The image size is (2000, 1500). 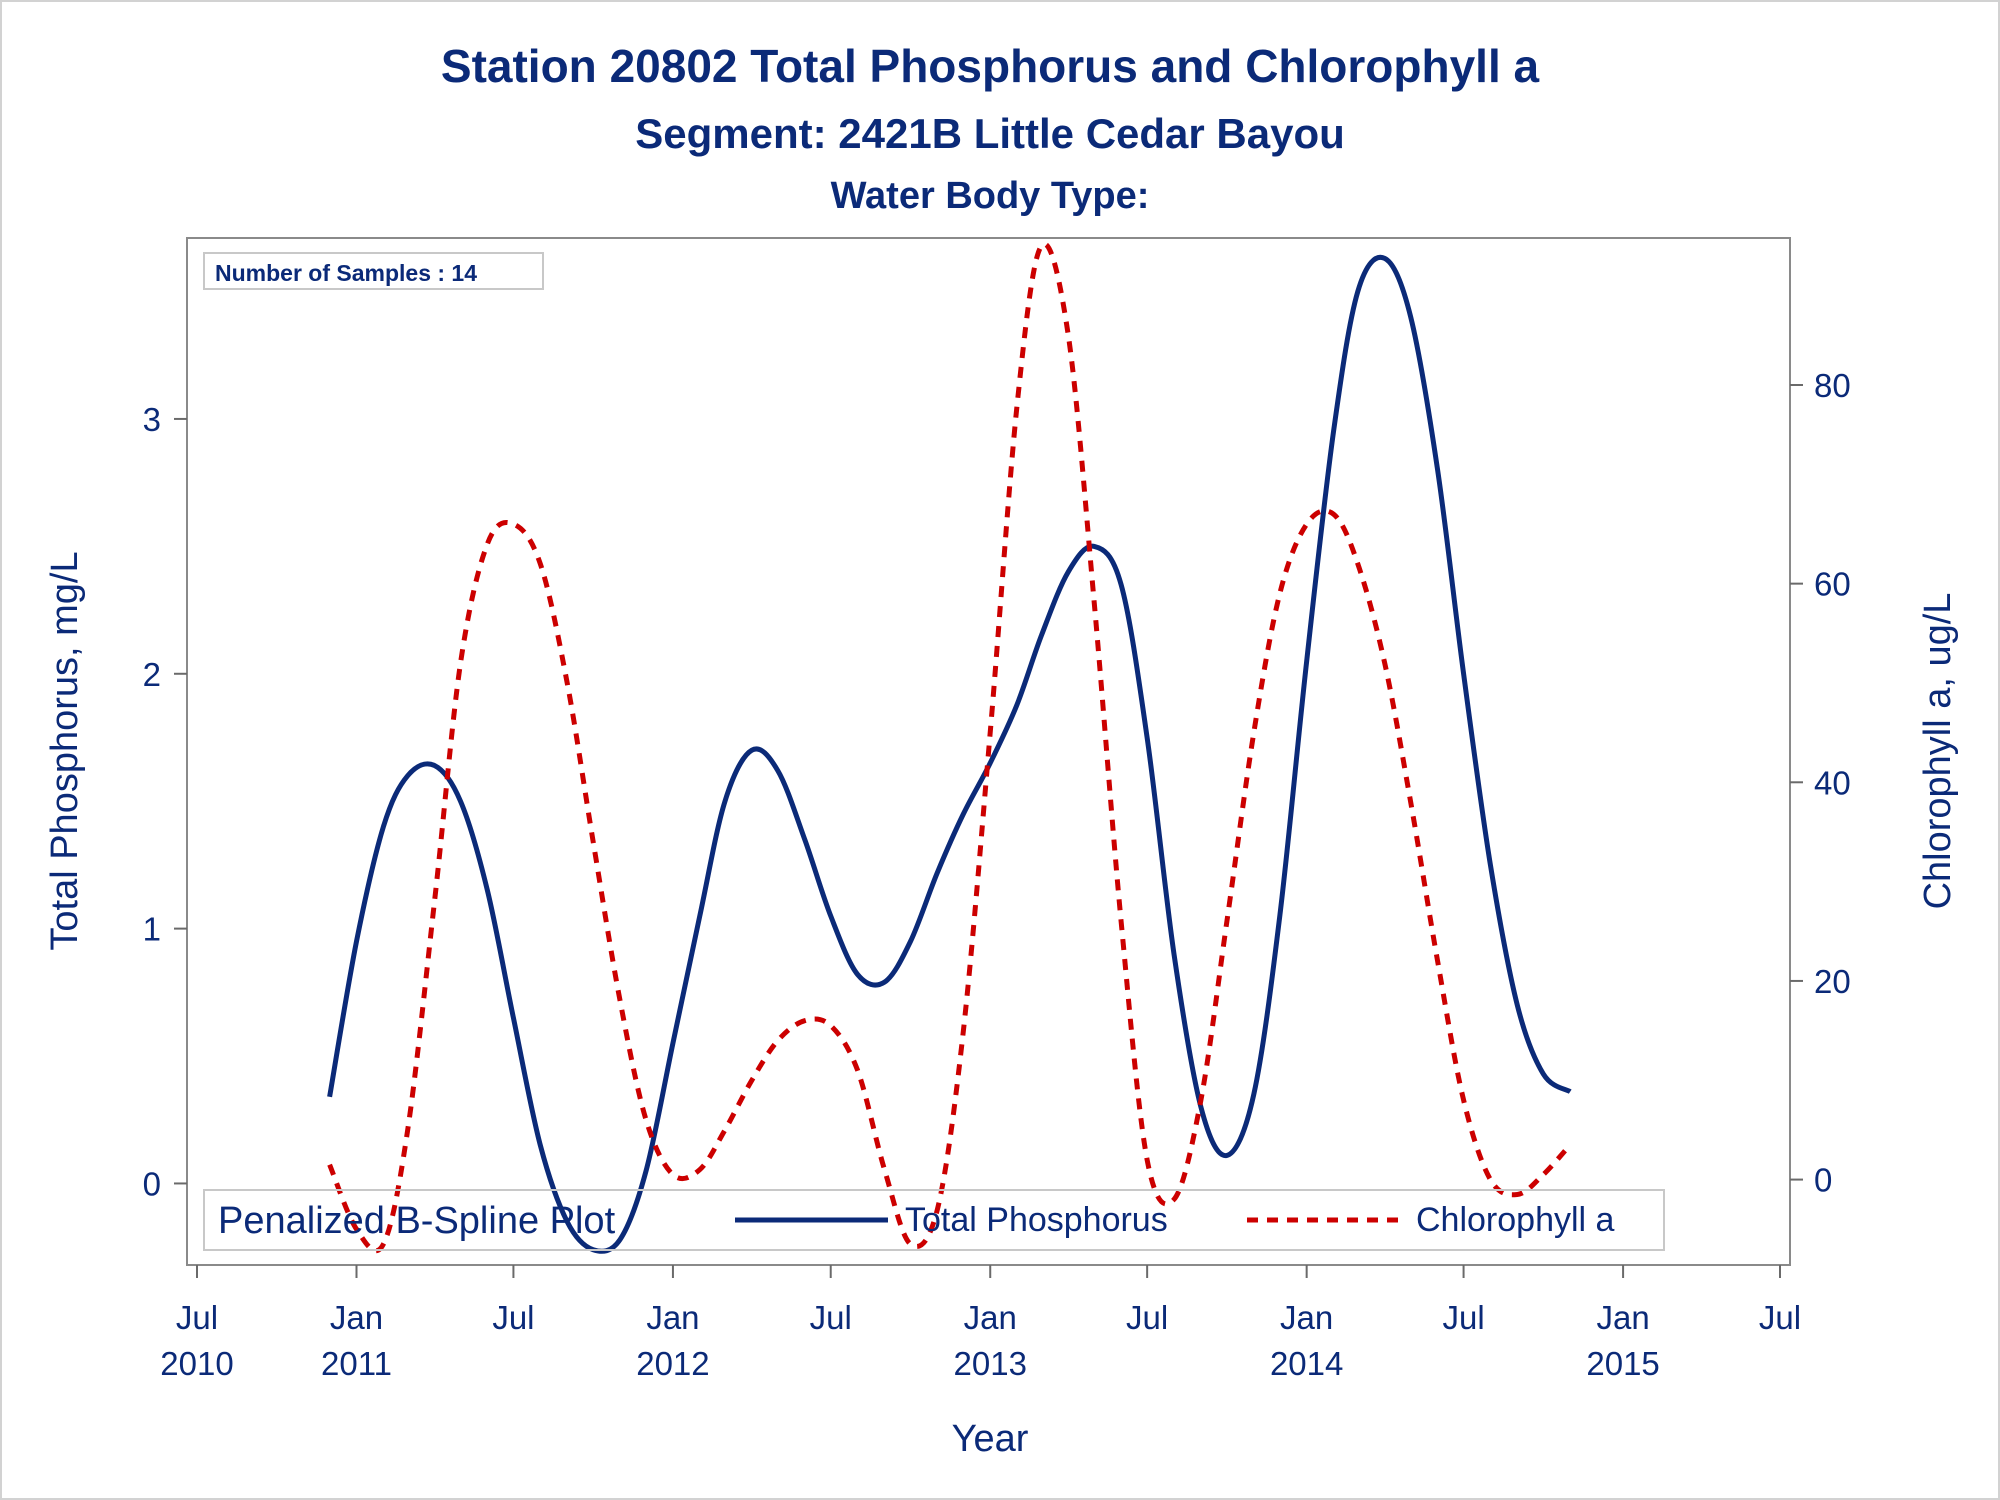 What do you see at coordinates (65, 750) in the screenshot?
I see `y-axis-title-left: Total Phosphorus, mg/L` at bounding box center [65, 750].